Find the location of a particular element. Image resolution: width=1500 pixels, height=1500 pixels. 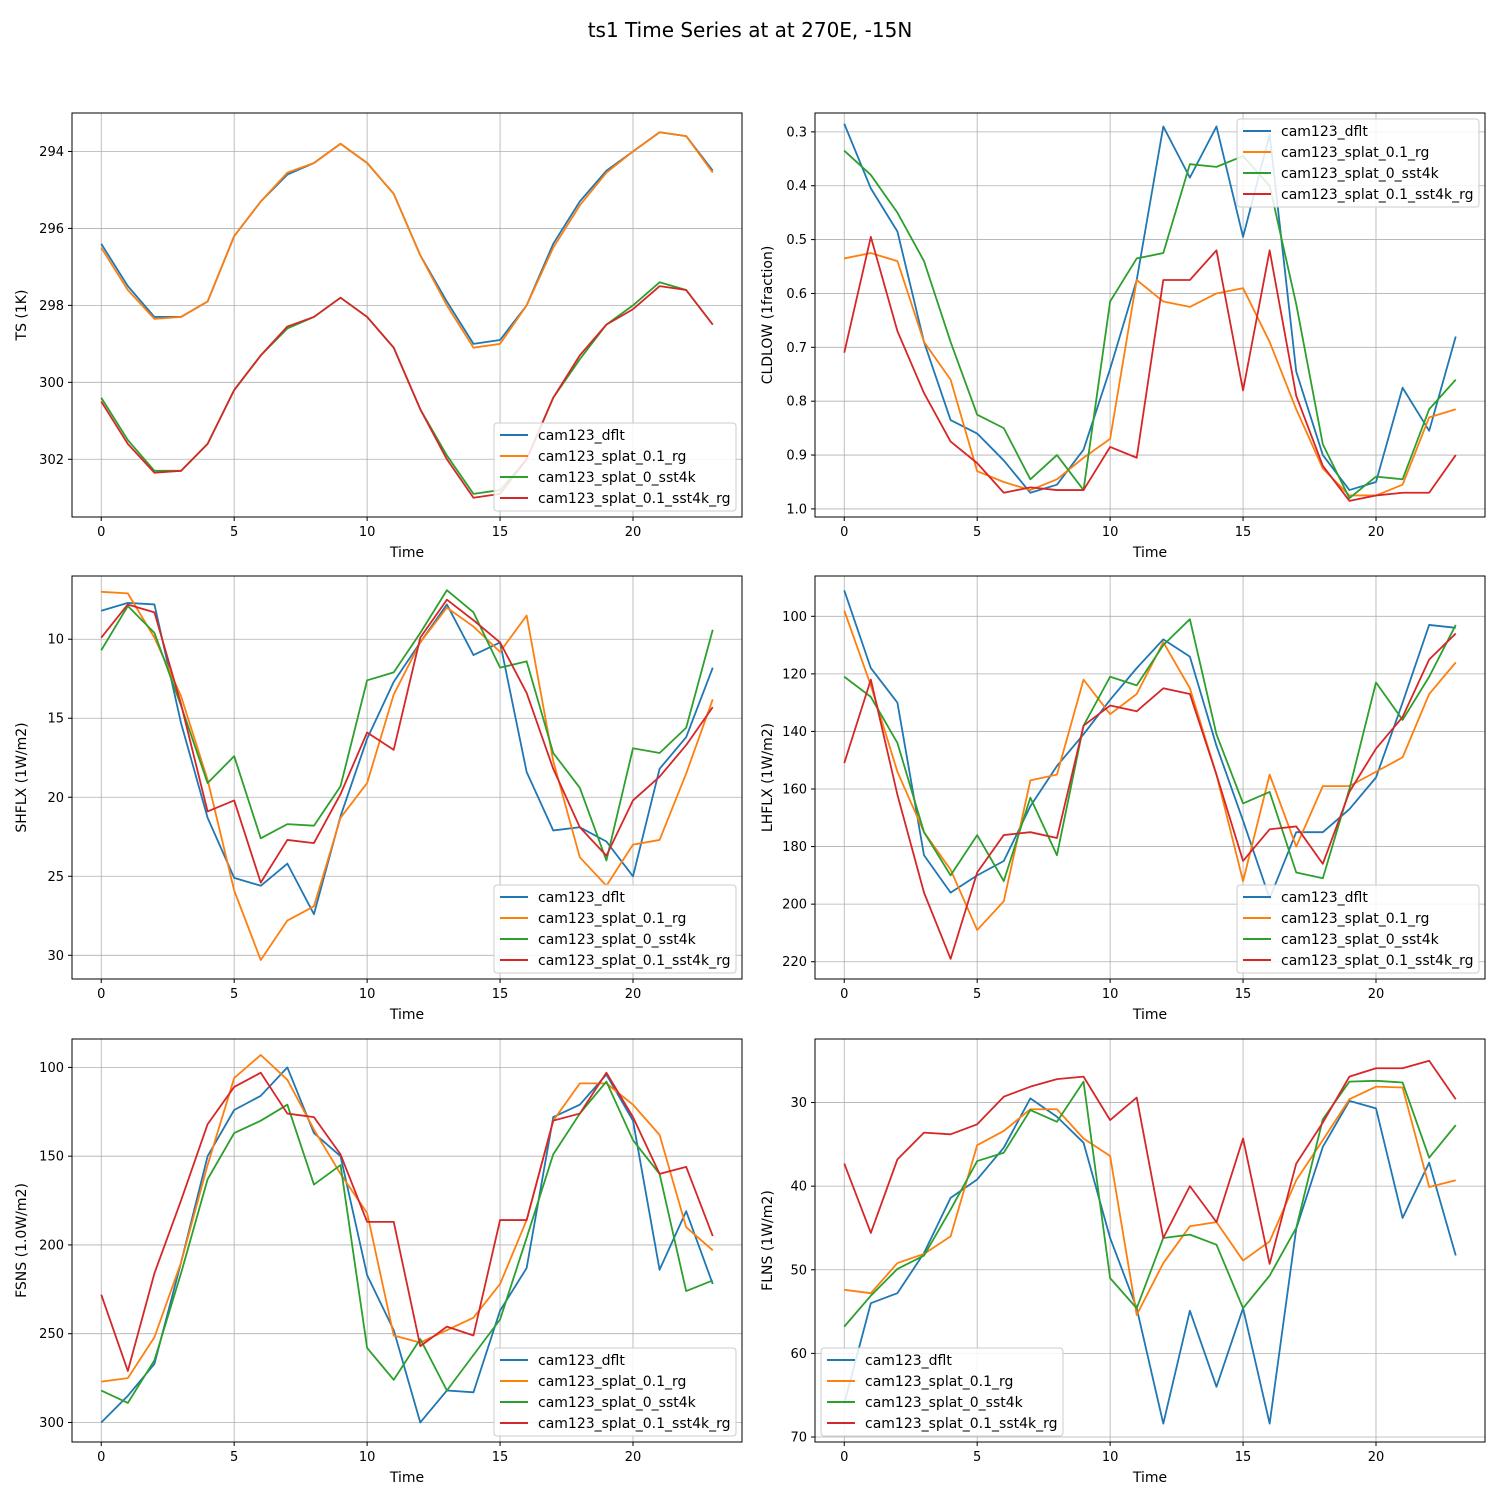

y-tick-label: 180 is located at coordinates (794, 847).